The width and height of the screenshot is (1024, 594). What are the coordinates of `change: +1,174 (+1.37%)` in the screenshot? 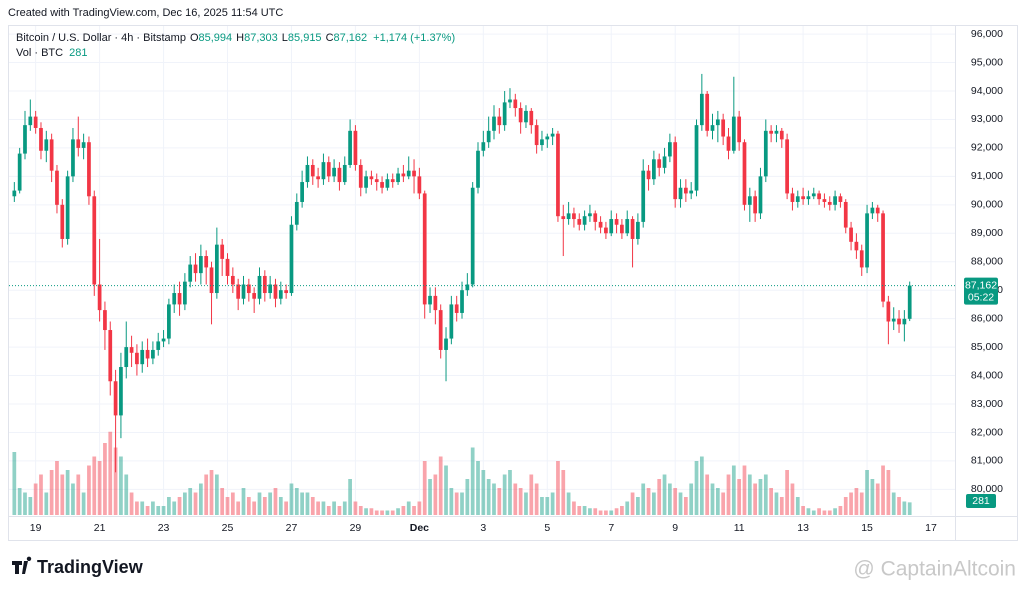 It's located at (414, 38).